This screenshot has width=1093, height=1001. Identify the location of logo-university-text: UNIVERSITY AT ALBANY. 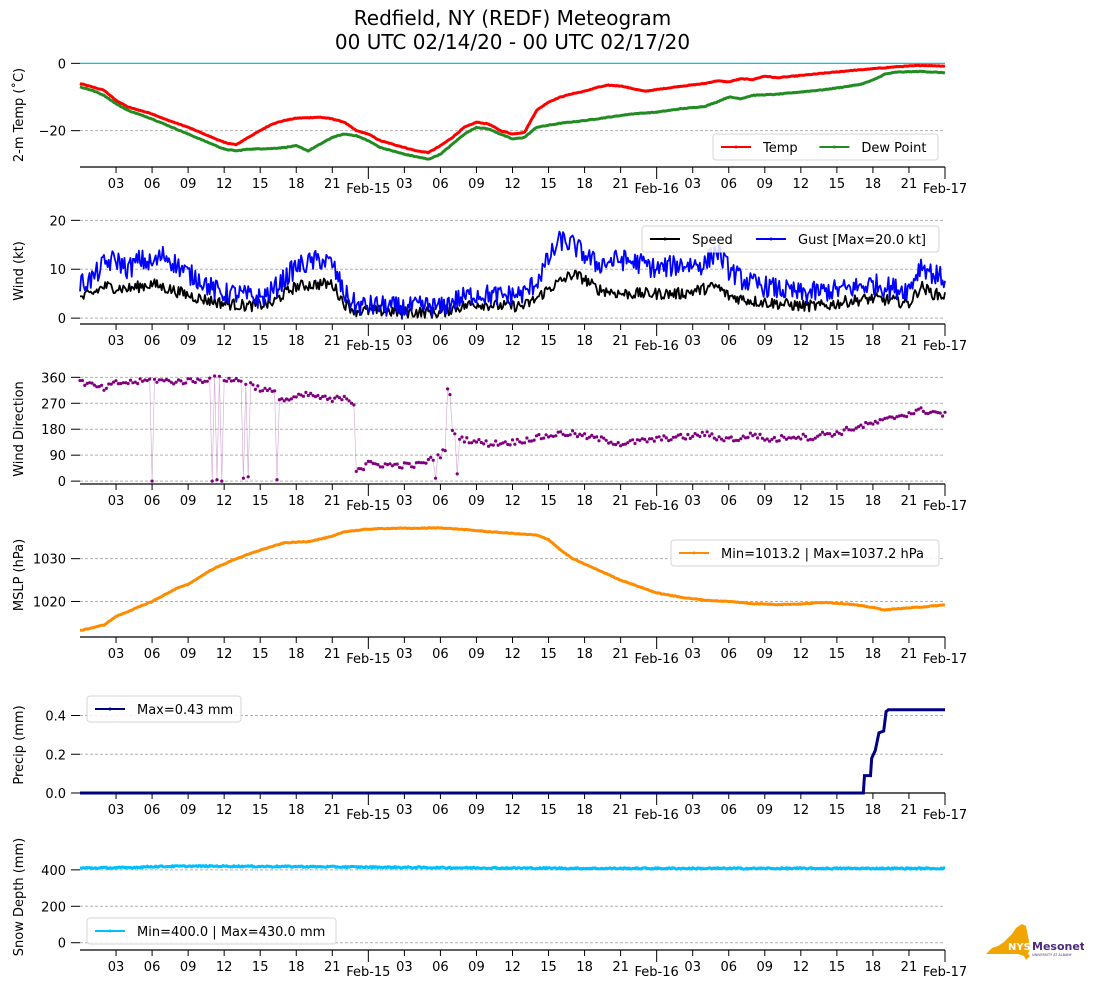
(1052, 955).